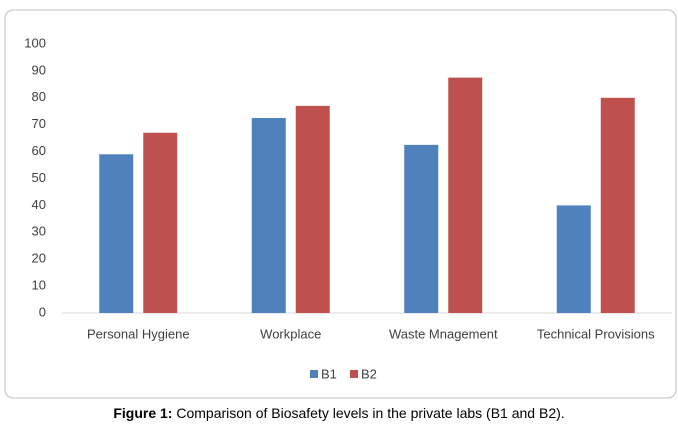 The width and height of the screenshot is (678, 435). Describe the element at coordinates (39, 177) in the screenshot. I see `y-tick-label: 50` at that location.